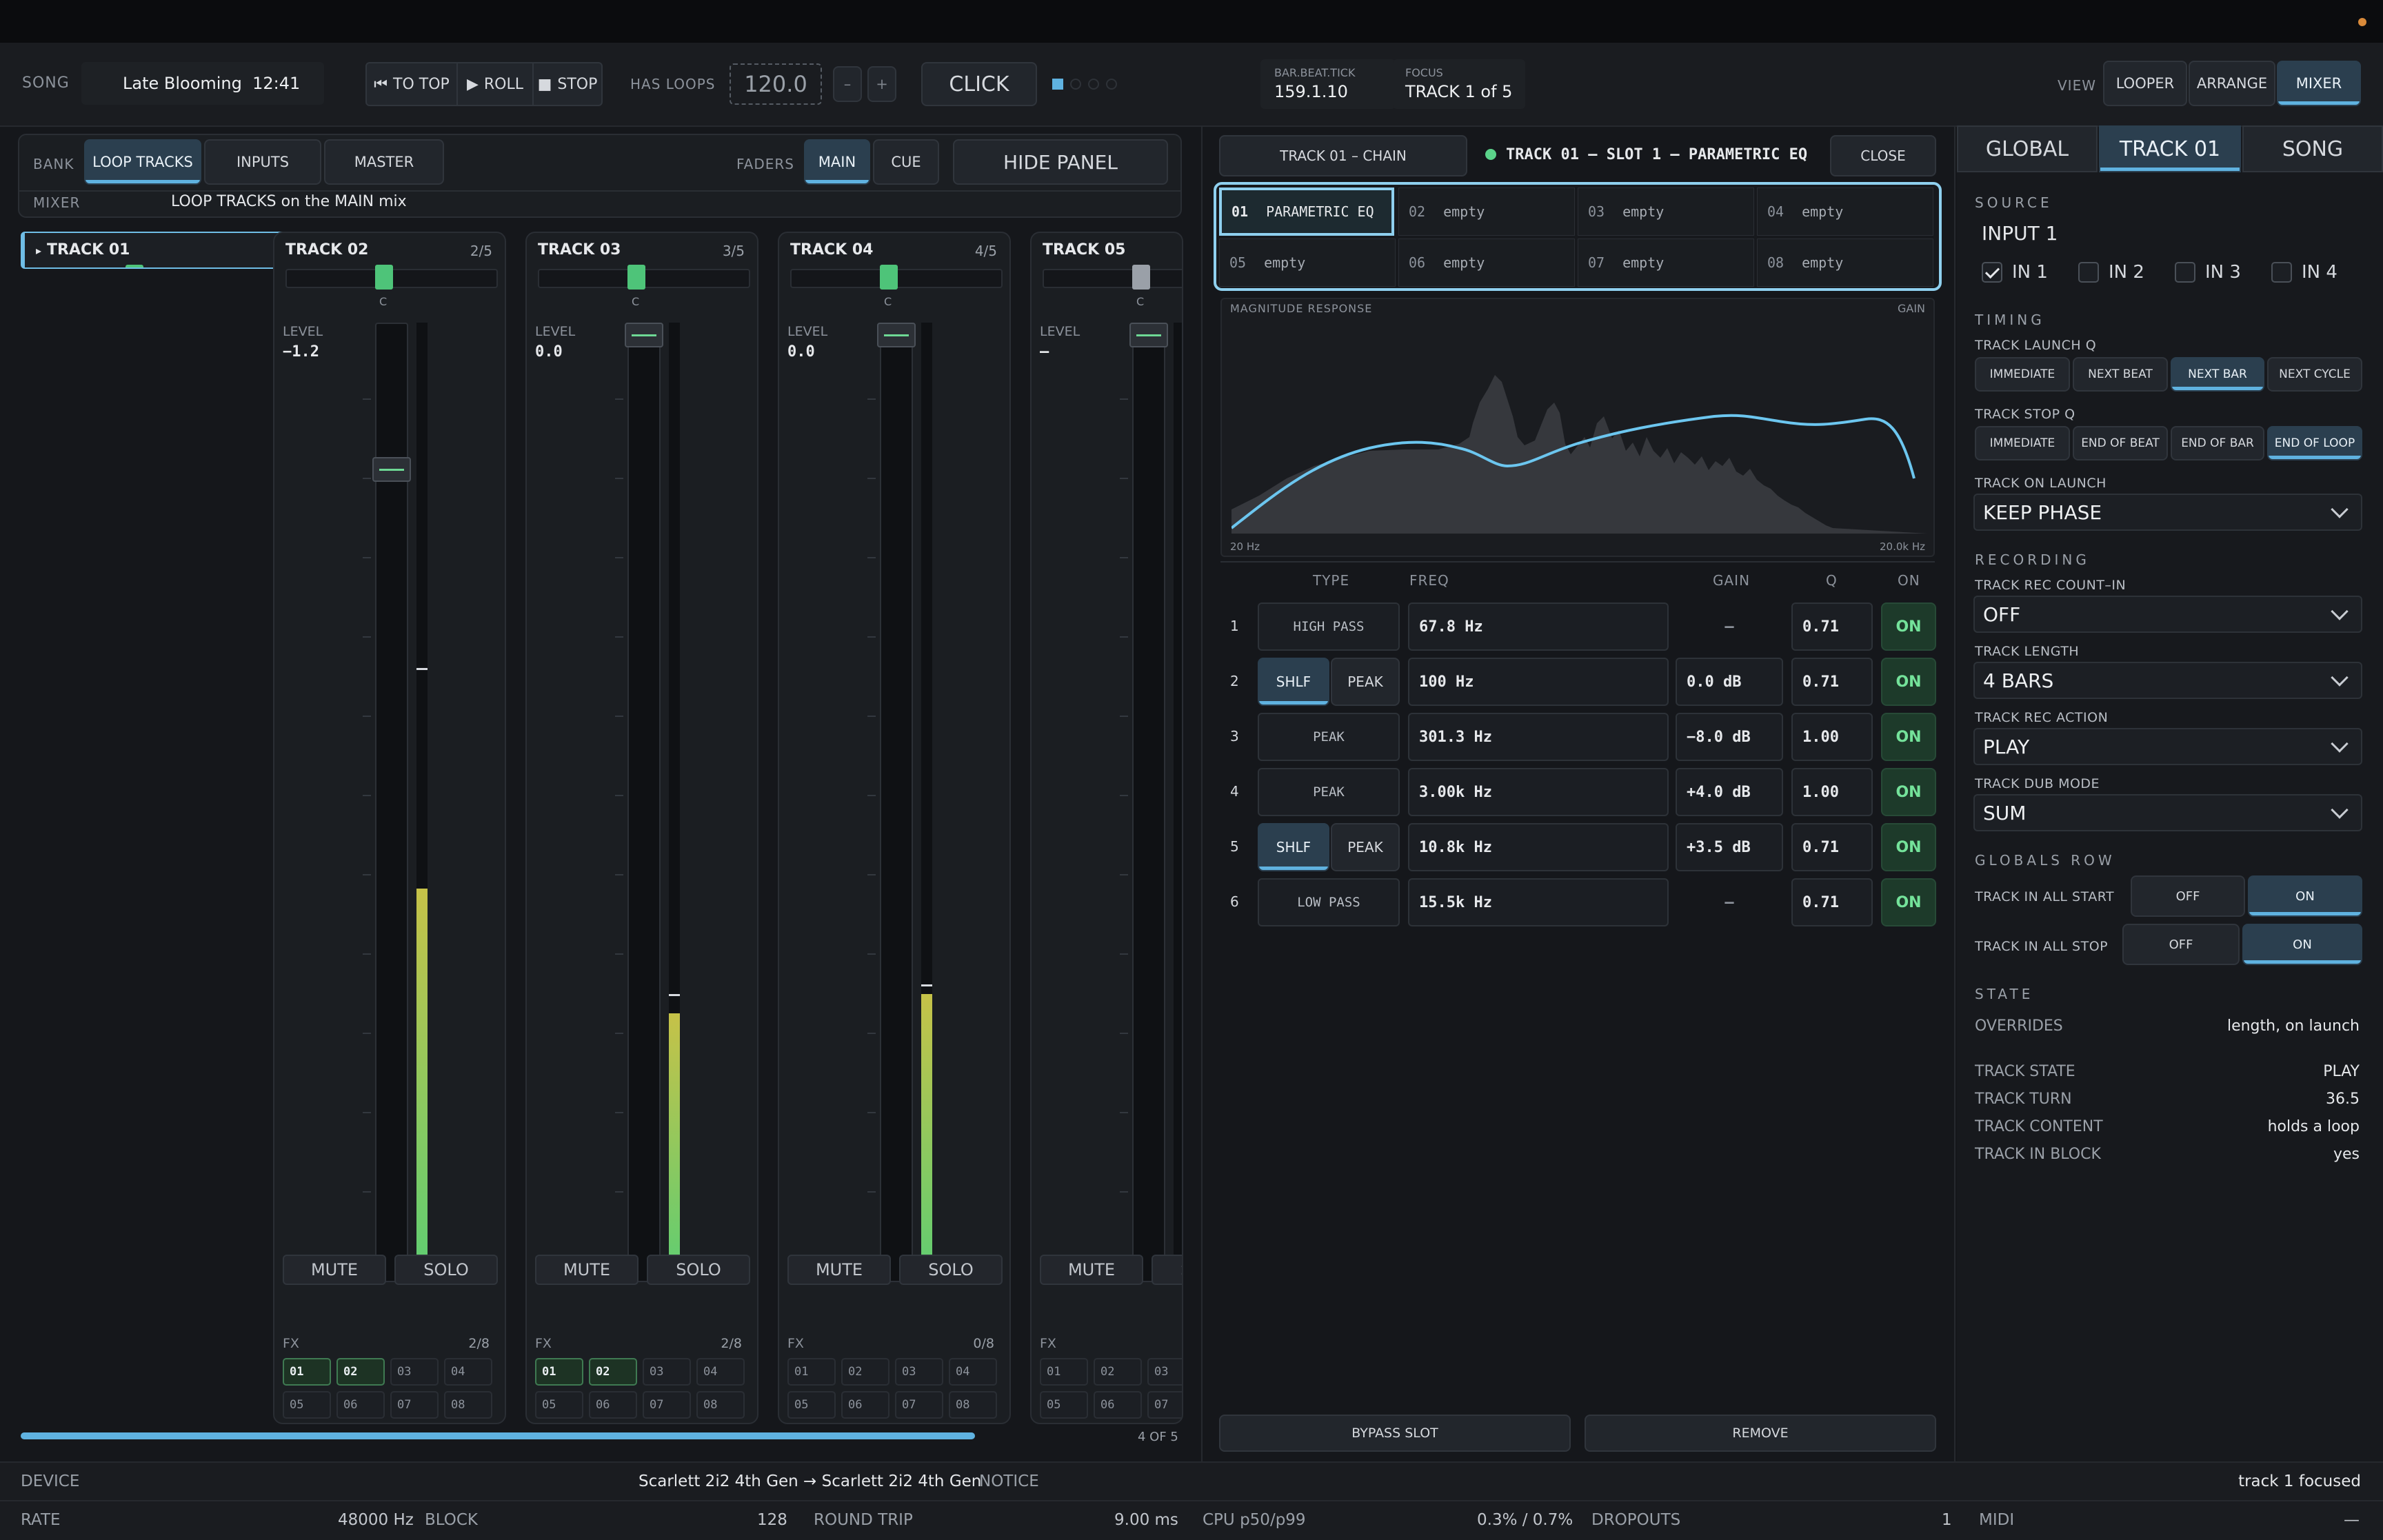 The image size is (2383, 1540). Describe the element at coordinates (2302, 945) in the screenshot. I see `all-stop-on-button: ON` at that location.